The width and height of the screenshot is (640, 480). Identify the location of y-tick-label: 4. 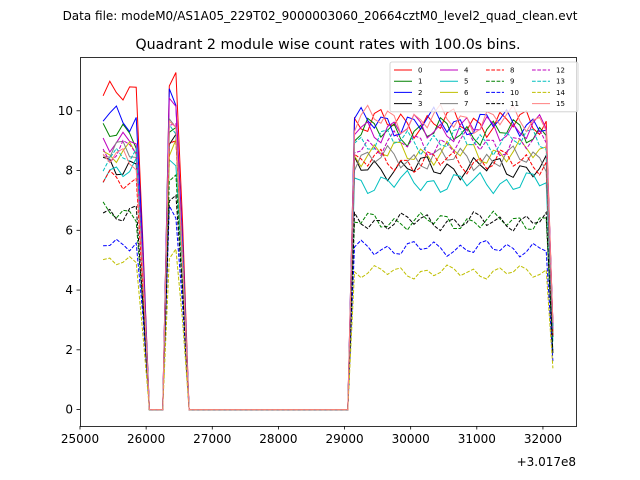
(69, 290).